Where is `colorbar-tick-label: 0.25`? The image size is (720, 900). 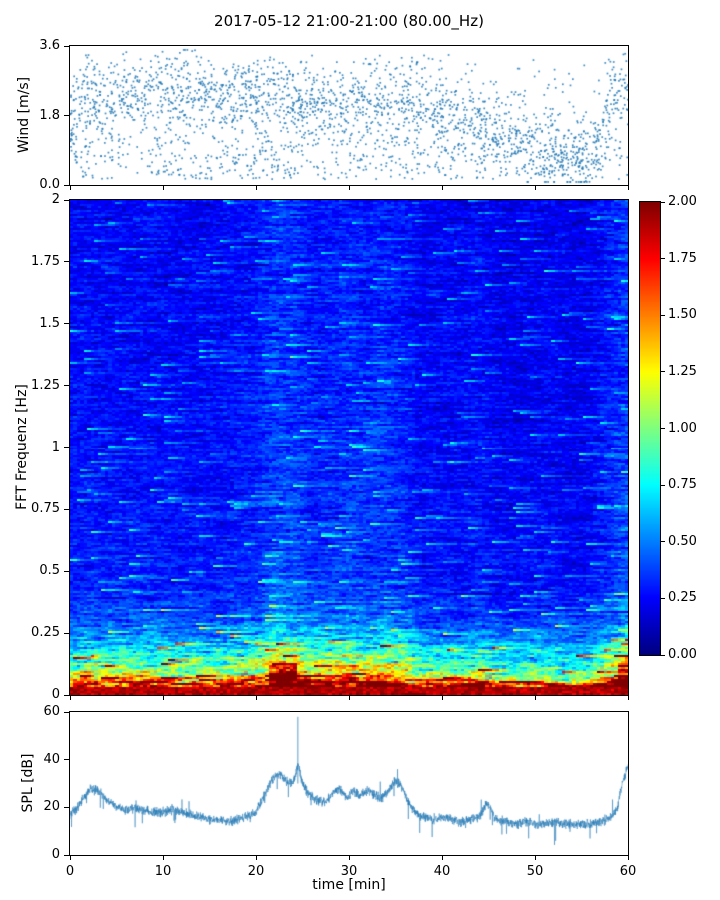 colorbar-tick-label: 0.25 is located at coordinates (682, 598).